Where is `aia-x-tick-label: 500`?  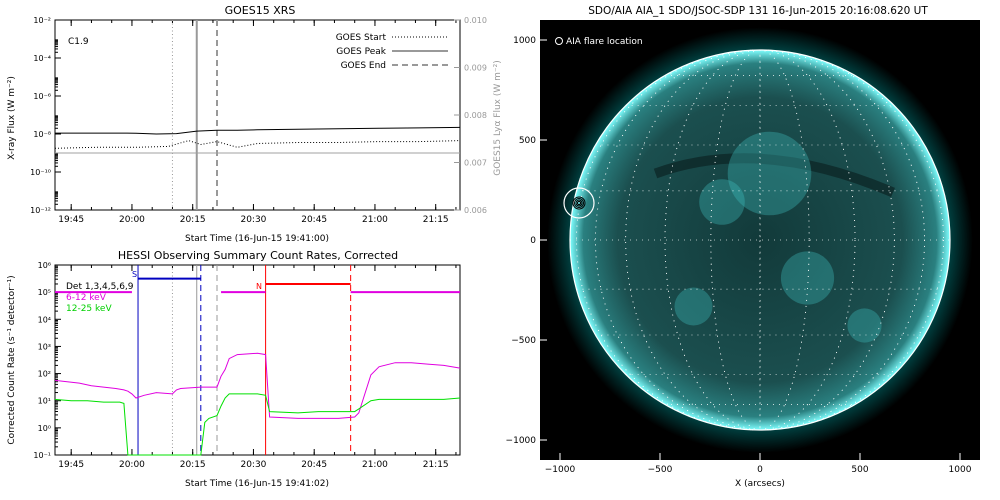 aia-x-tick-label: 500 is located at coordinates (859, 470).